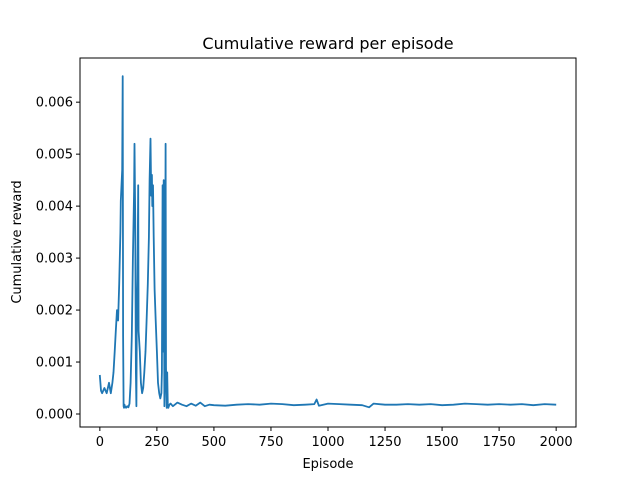 The width and height of the screenshot is (640, 480). Describe the element at coordinates (499, 442) in the screenshot. I see `x-tick-label: 1750` at that location.